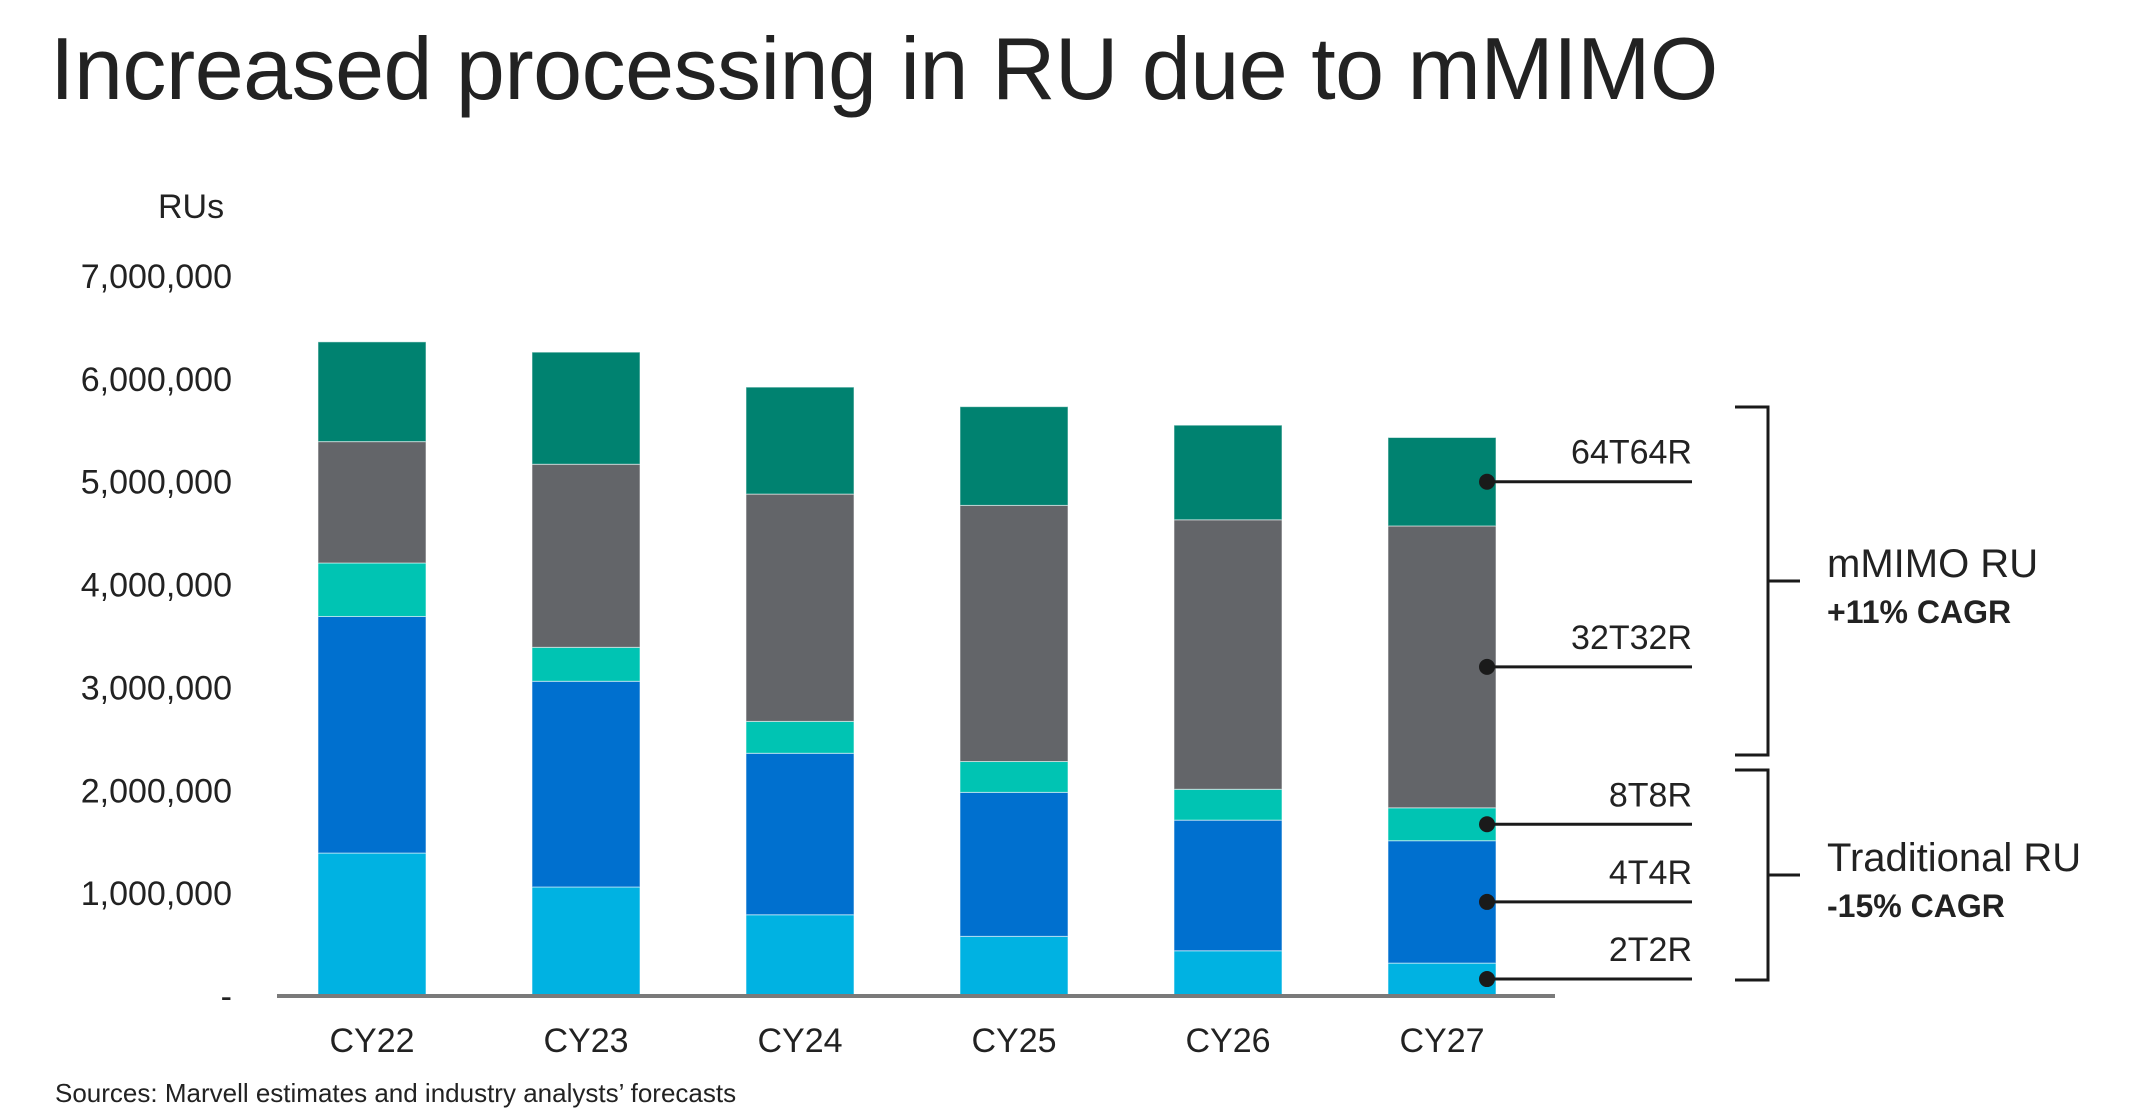 The width and height of the screenshot is (2133, 1109). What do you see at coordinates (1441, 1041) in the screenshot?
I see `x-tick-label: CY27` at bounding box center [1441, 1041].